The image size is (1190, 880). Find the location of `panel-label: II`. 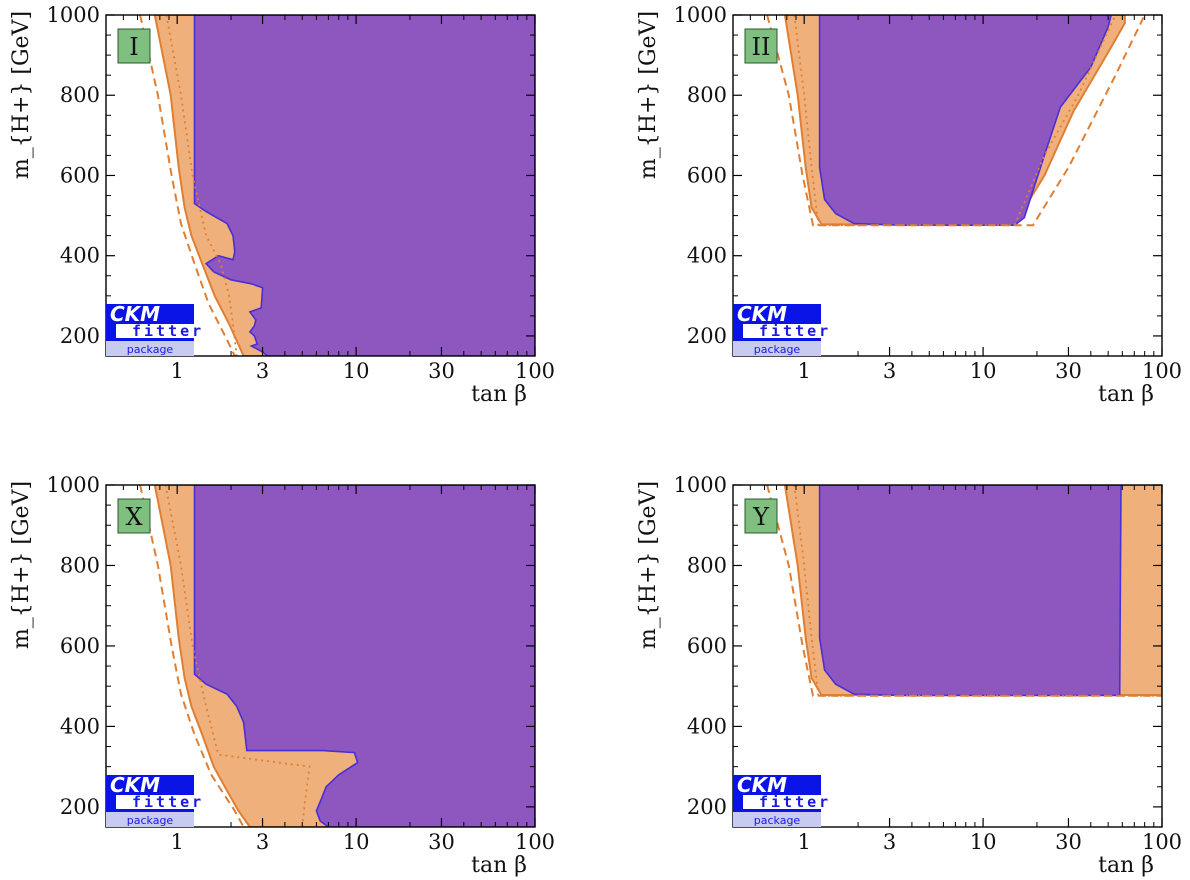

panel-label: II is located at coordinates (761, 46).